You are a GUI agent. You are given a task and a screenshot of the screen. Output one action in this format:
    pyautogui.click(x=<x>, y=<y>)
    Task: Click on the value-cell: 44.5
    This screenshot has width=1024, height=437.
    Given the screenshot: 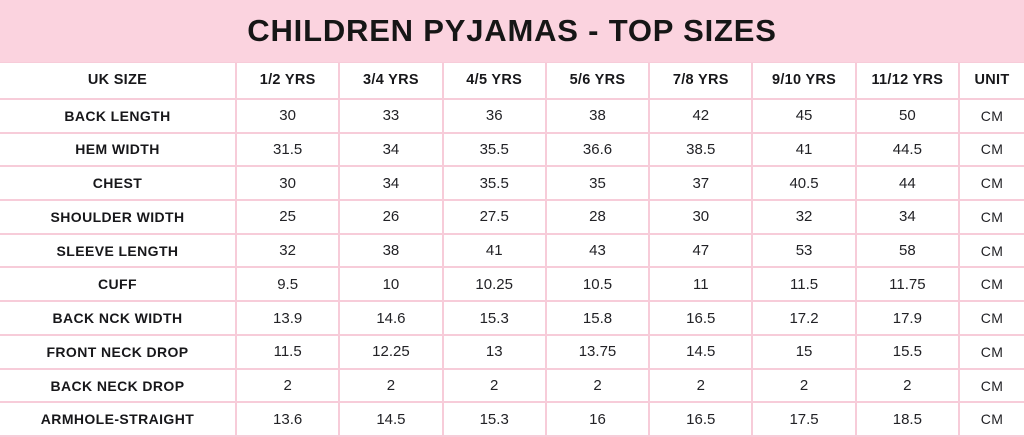 What is the action you would take?
    pyautogui.click(x=906, y=149)
    